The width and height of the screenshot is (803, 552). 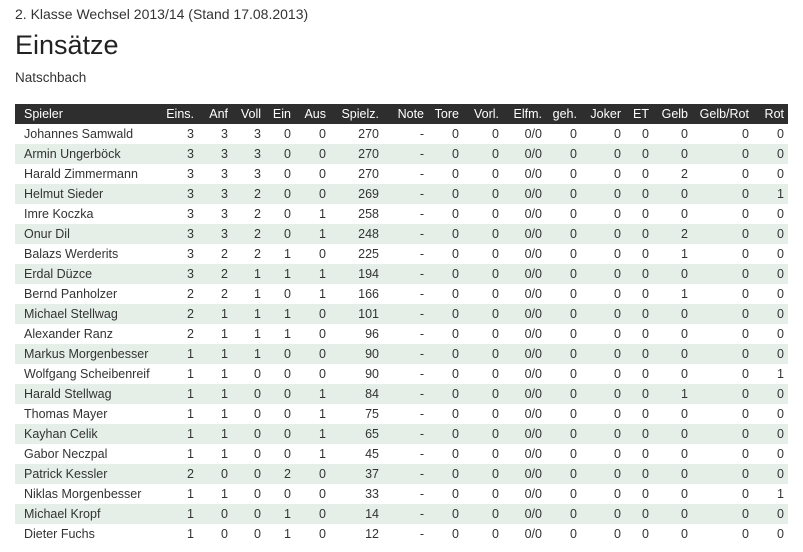 What do you see at coordinates (87, 434) in the screenshot?
I see `player-name: Kayhan Celik` at bounding box center [87, 434].